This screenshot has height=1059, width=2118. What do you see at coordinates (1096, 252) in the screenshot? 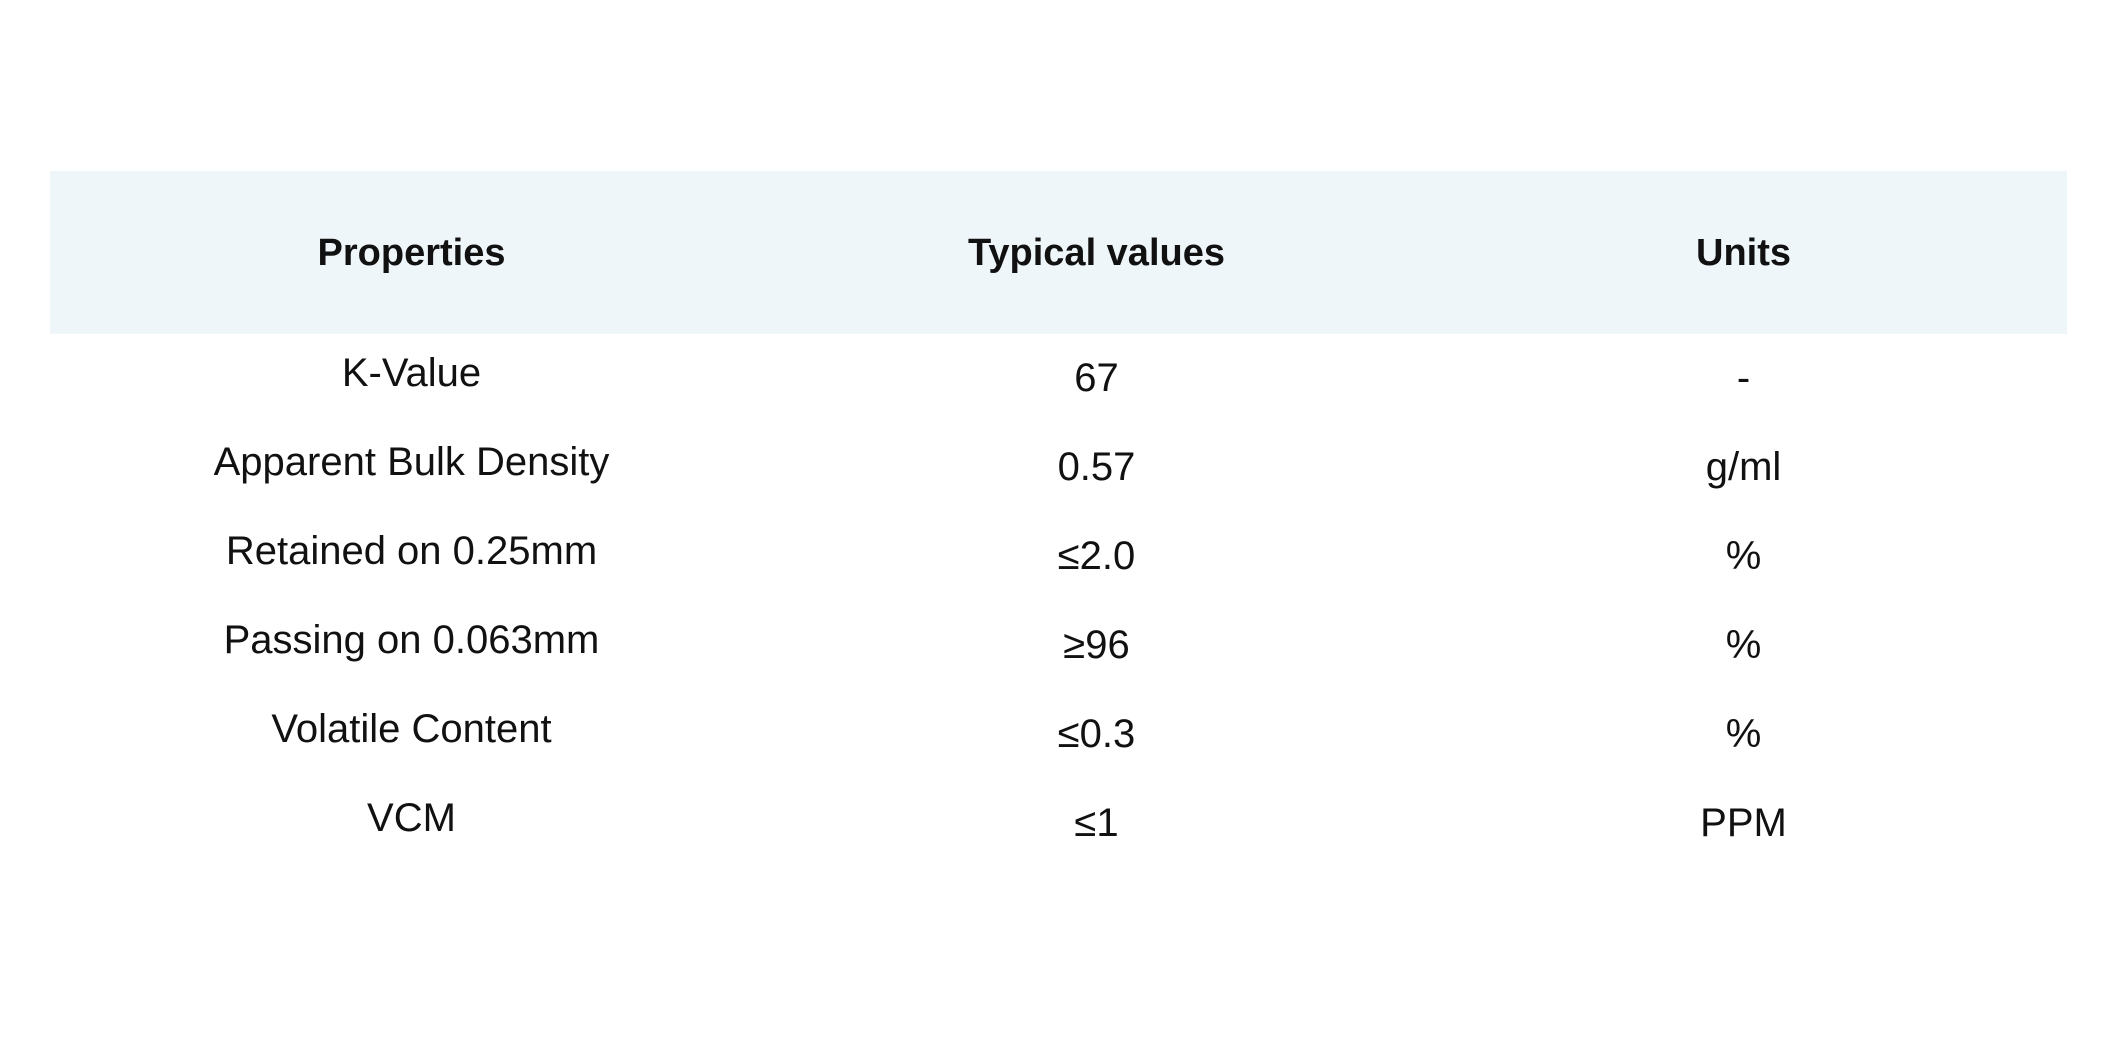
I see `header-typical-values: Typical values` at bounding box center [1096, 252].